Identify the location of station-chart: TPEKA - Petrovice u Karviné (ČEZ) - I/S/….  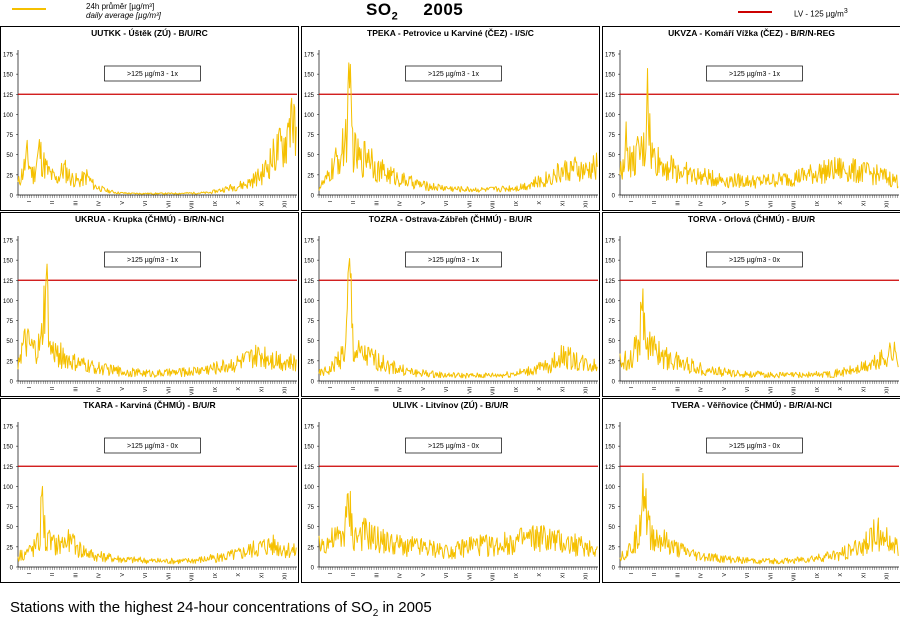
(450, 118).